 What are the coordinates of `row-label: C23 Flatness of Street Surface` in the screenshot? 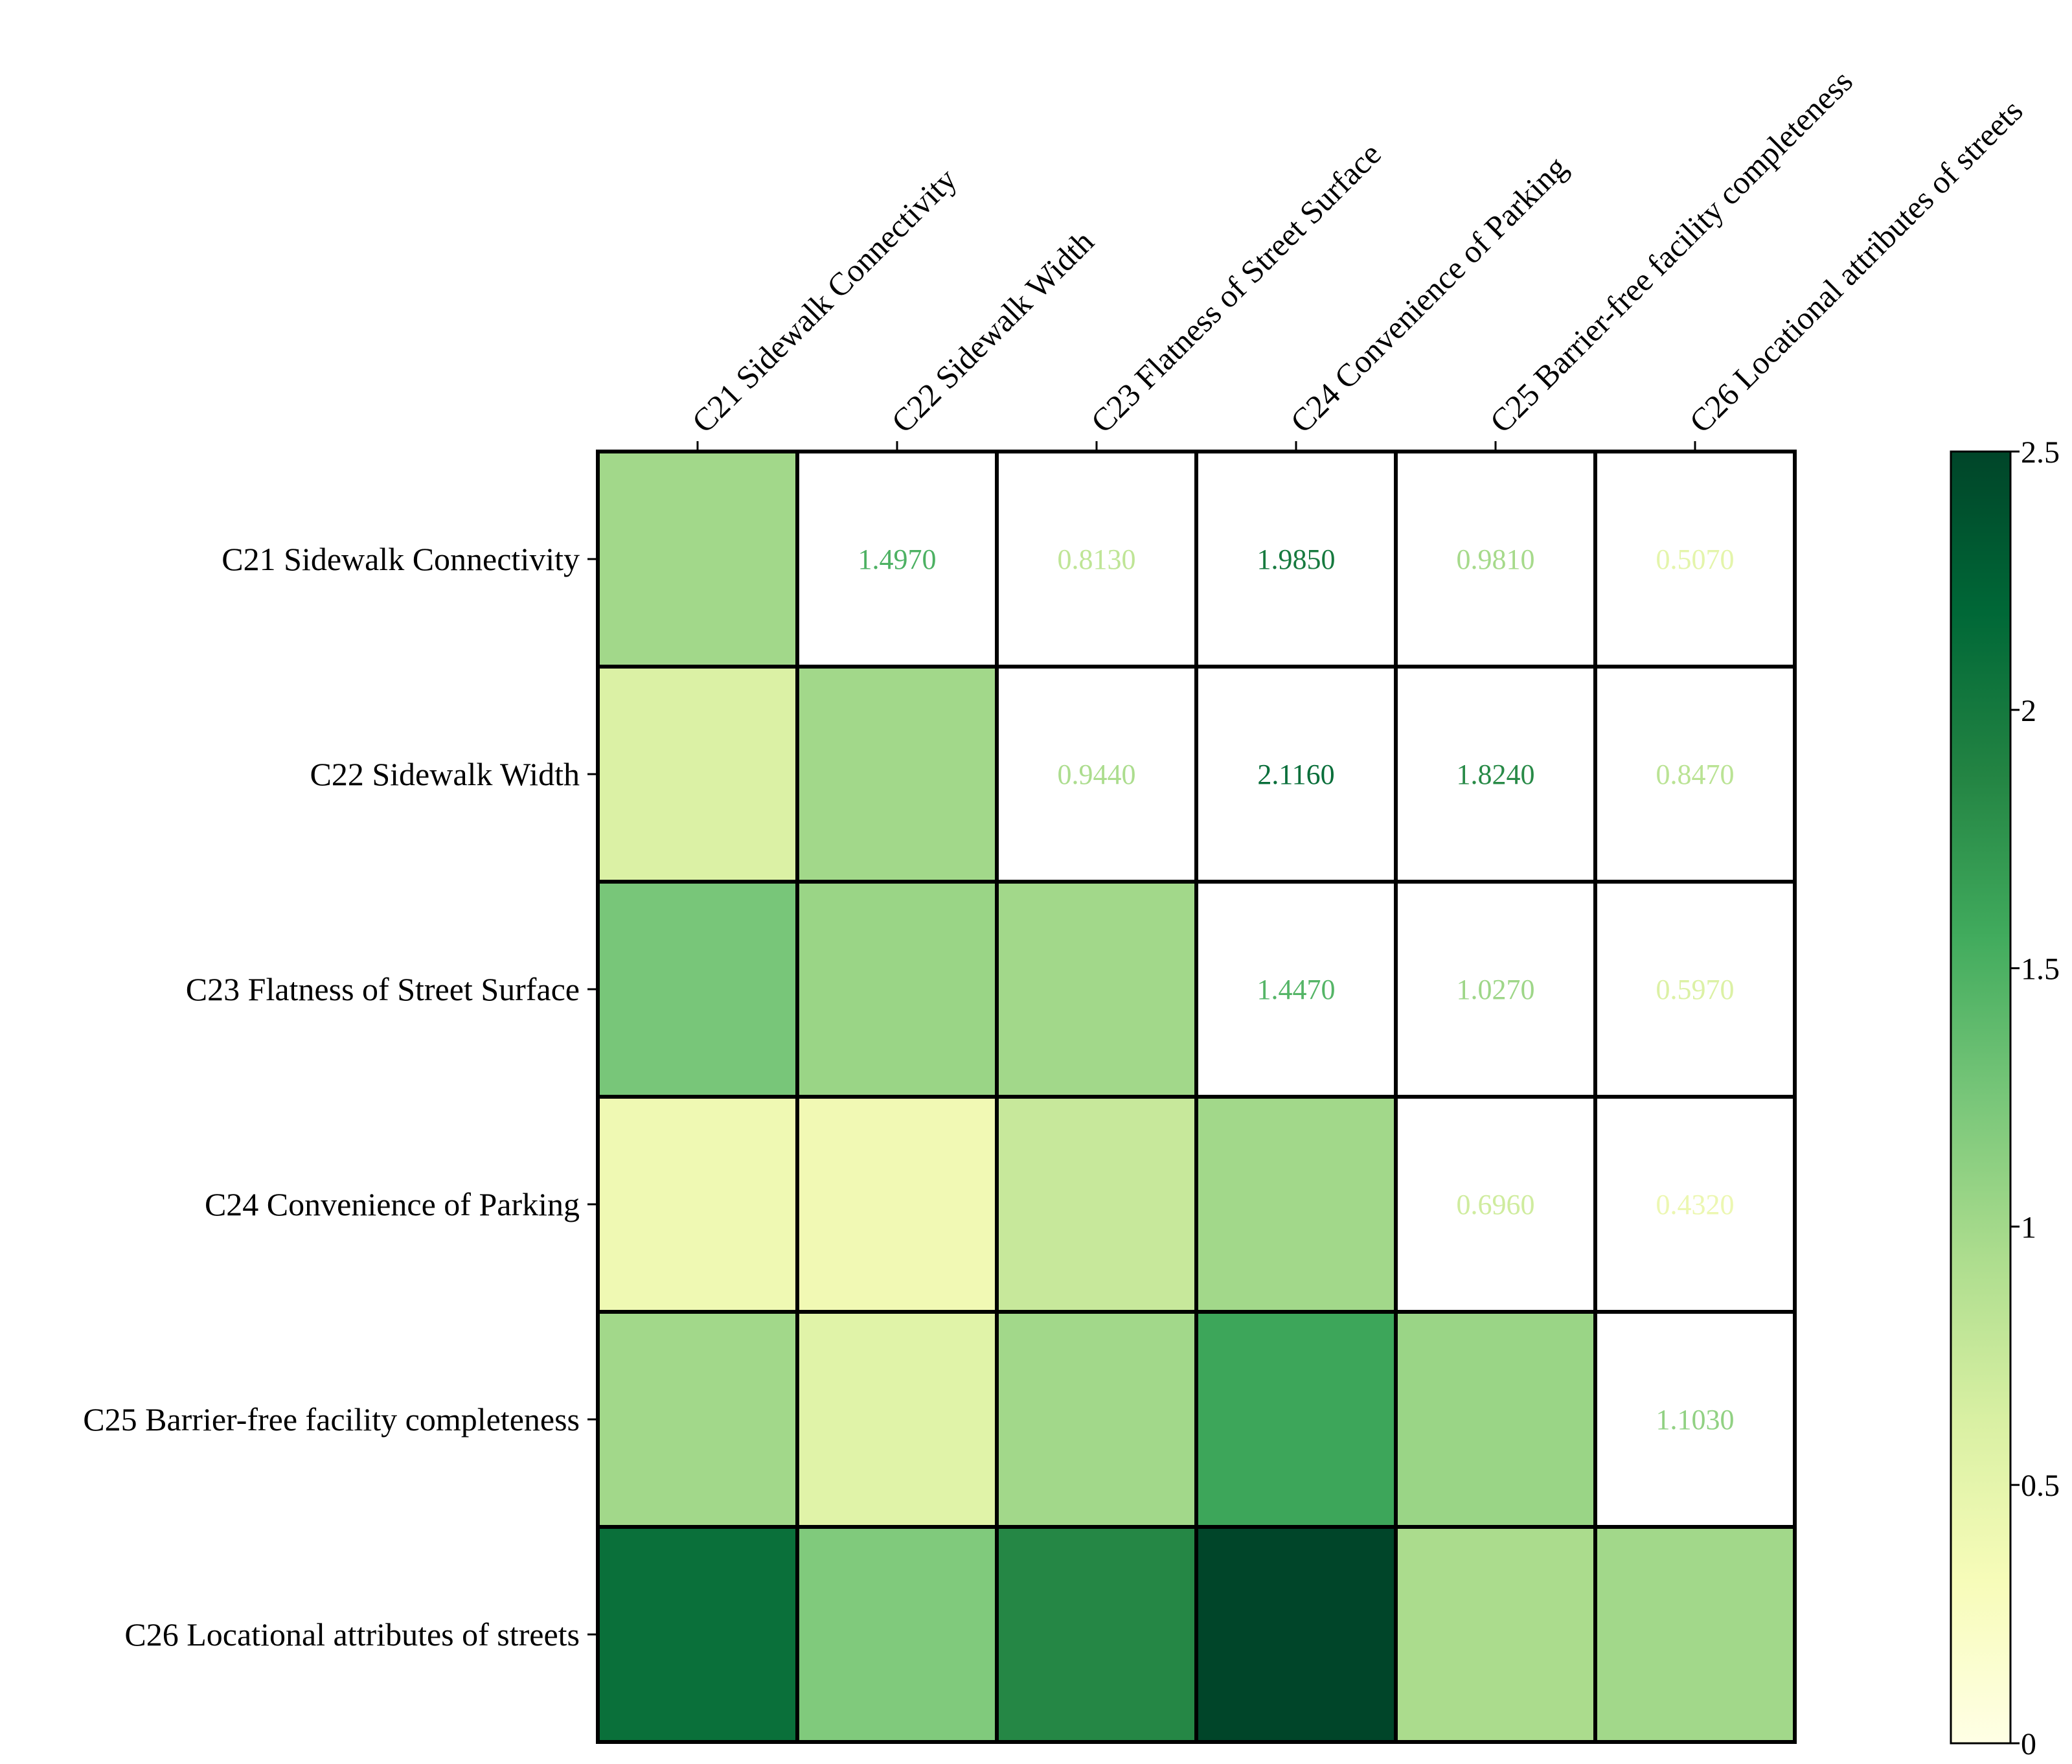 It's located at (383, 989).